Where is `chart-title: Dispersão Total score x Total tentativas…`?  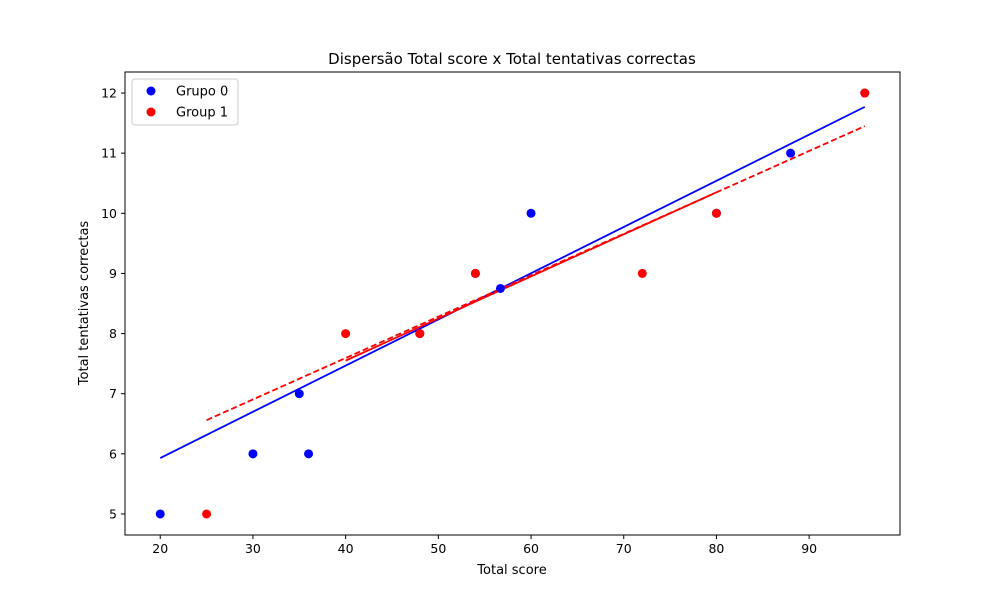
chart-title: Dispersão Total score x Total tentativas… is located at coordinates (512, 59).